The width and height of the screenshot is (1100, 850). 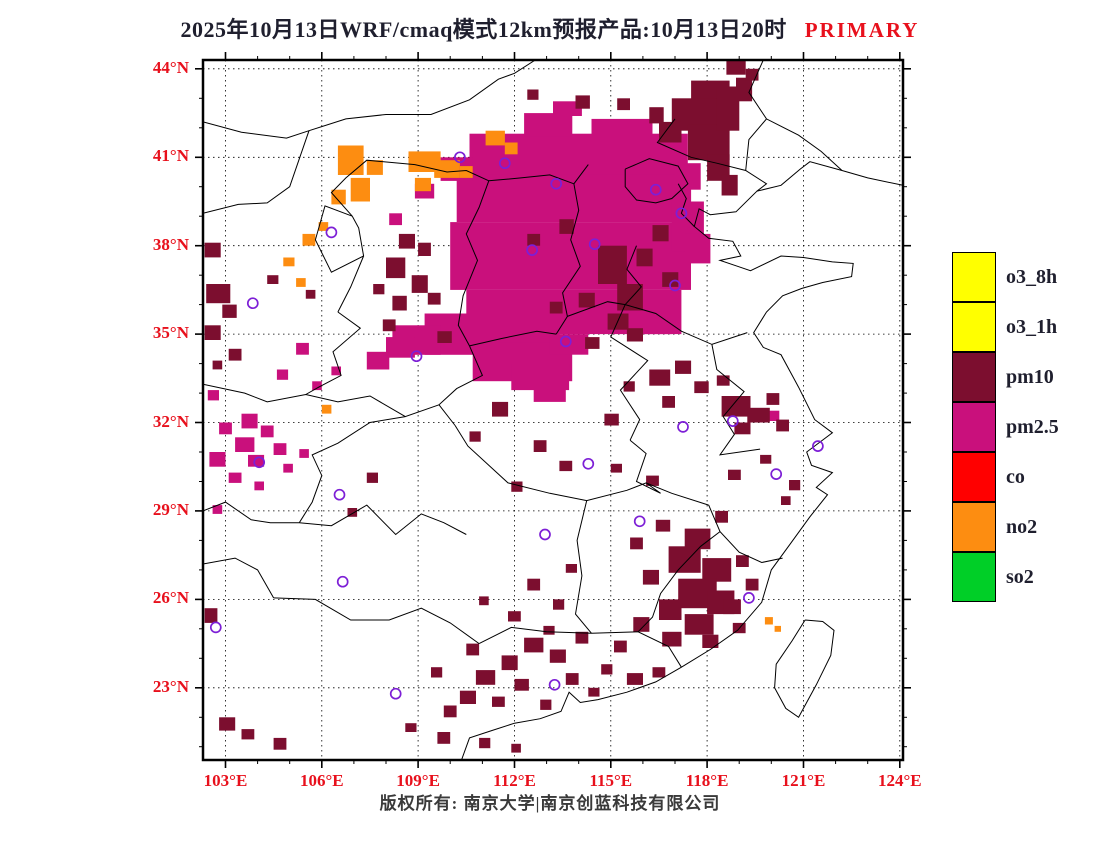 I want to click on y-tick-label: 29°N, so click(x=170, y=509).